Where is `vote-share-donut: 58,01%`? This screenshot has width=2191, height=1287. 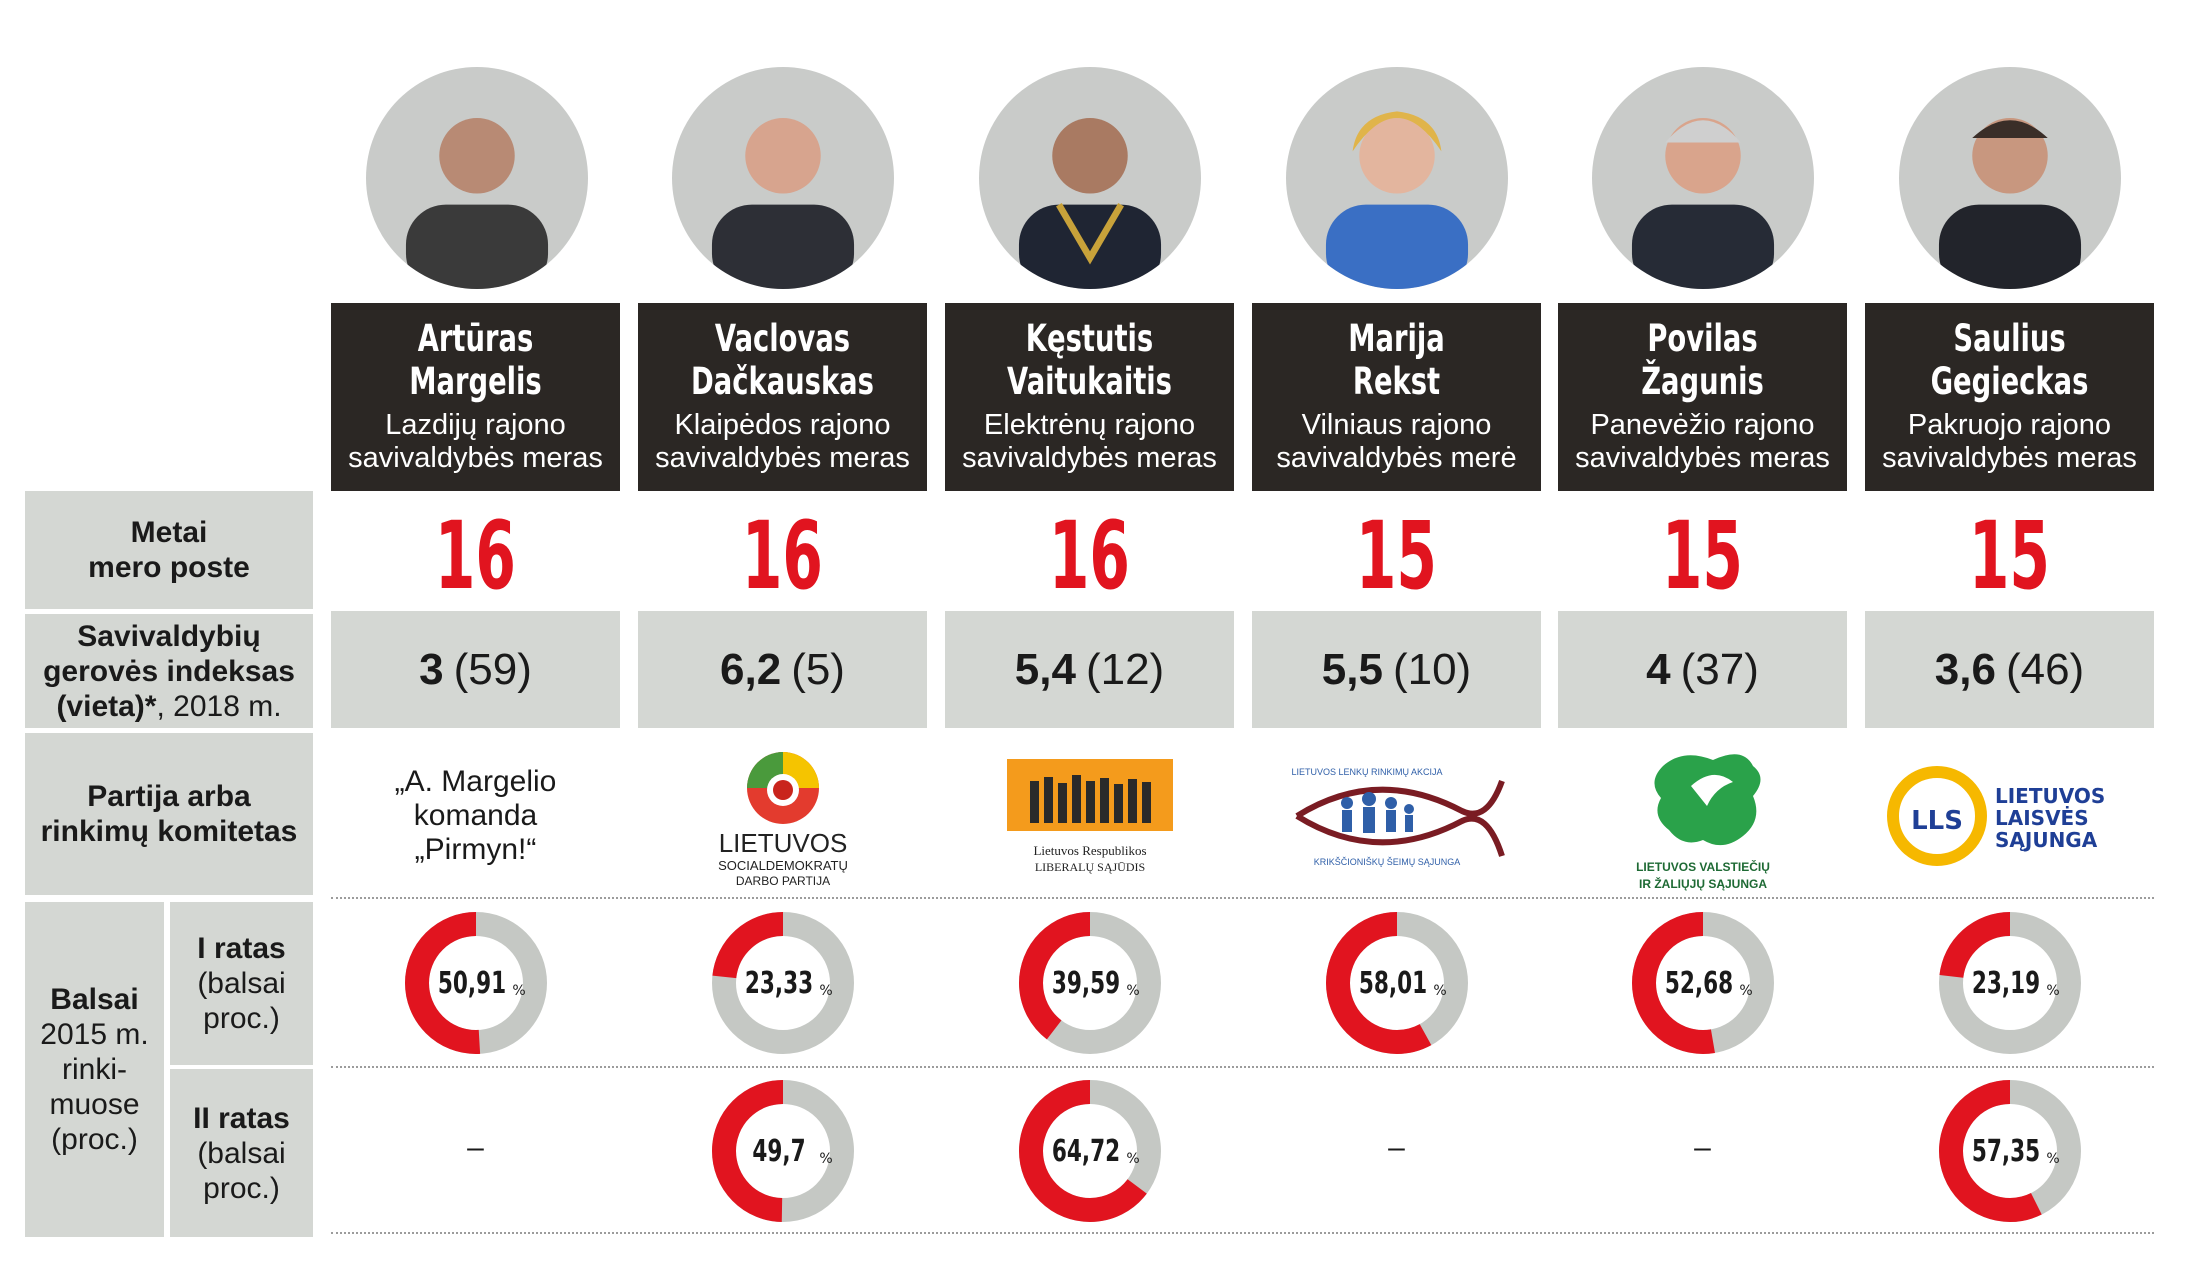
vote-share-donut: 58,01% is located at coordinates (1397, 983).